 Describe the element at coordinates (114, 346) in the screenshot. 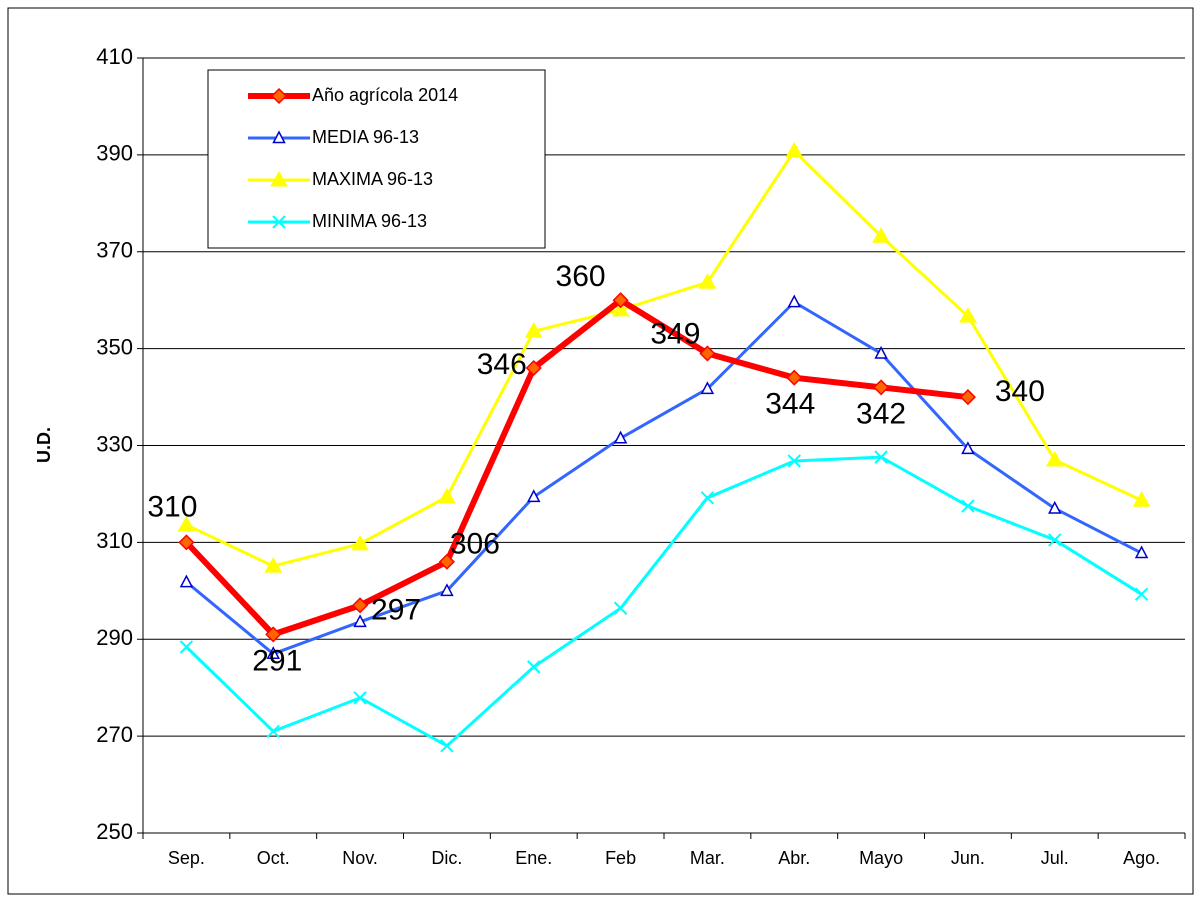

I see `y-tick-label: 350` at that location.